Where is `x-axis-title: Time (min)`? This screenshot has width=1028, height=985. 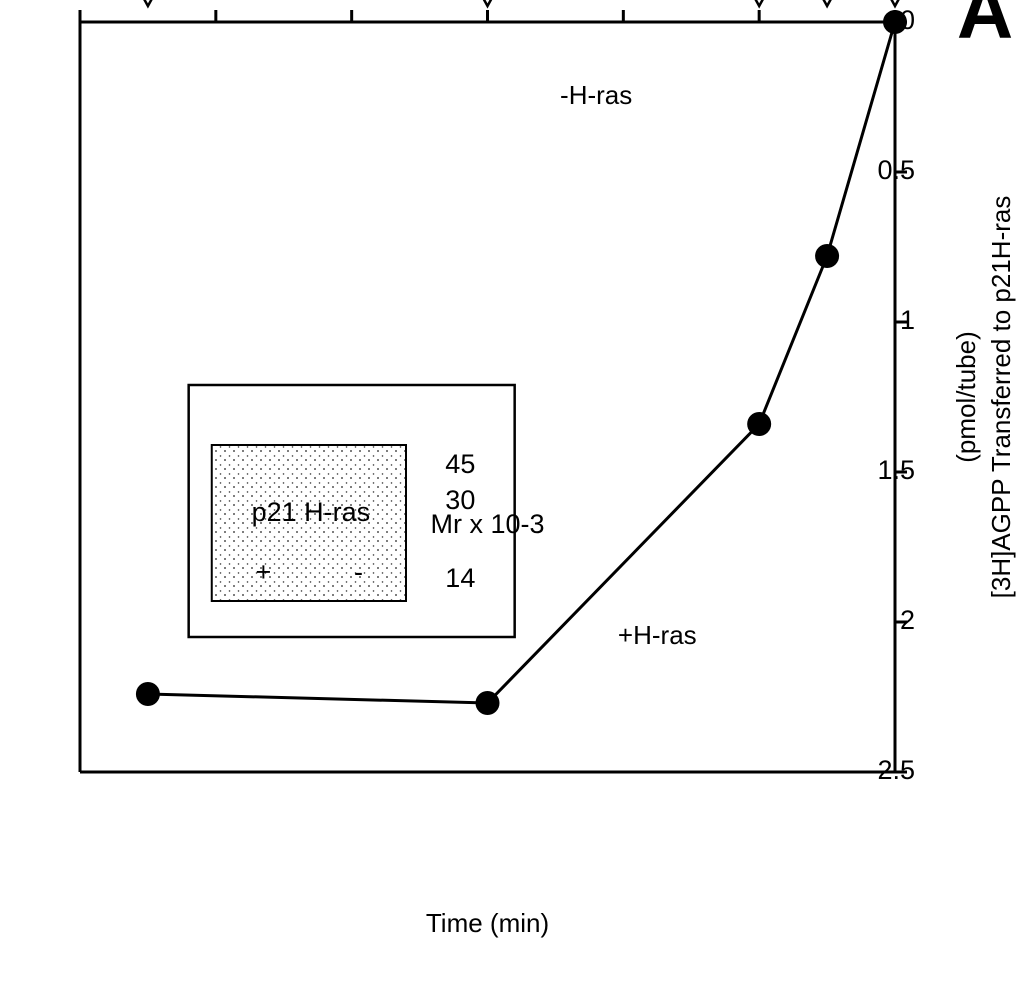
x-axis-title: Time (min) is located at coordinates (487, 923).